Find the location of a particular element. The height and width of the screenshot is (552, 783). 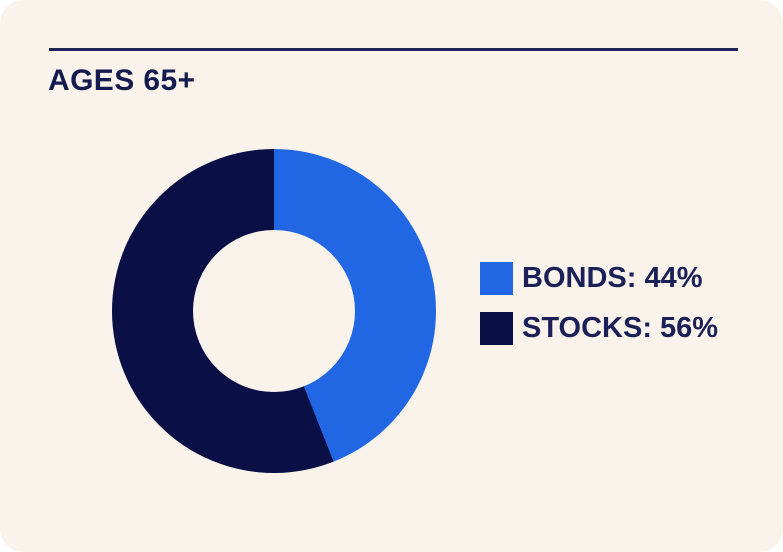

legend-item-stocks: STOCKS: 56% is located at coordinates (599, 328).